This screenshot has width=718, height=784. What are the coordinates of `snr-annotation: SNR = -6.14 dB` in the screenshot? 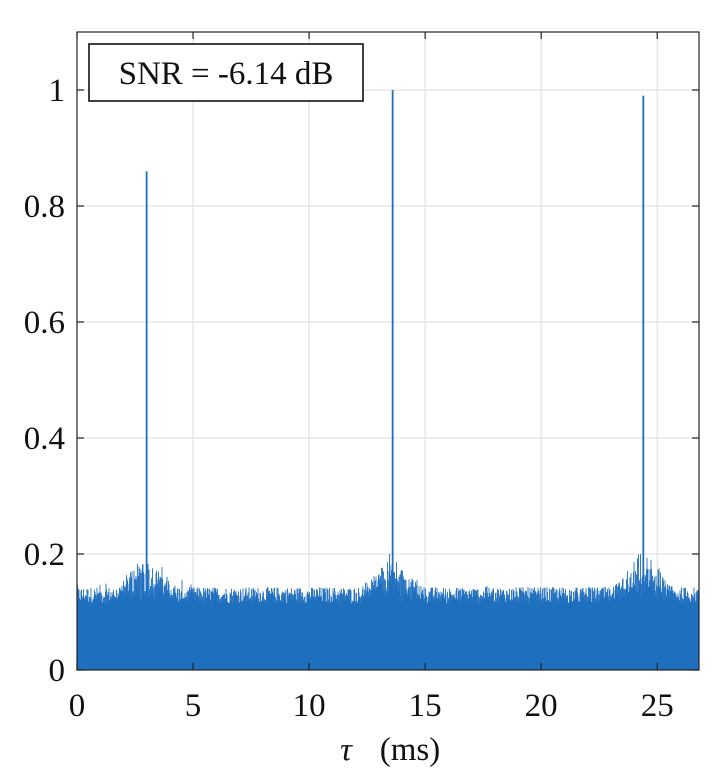 It's located at (226, 72).